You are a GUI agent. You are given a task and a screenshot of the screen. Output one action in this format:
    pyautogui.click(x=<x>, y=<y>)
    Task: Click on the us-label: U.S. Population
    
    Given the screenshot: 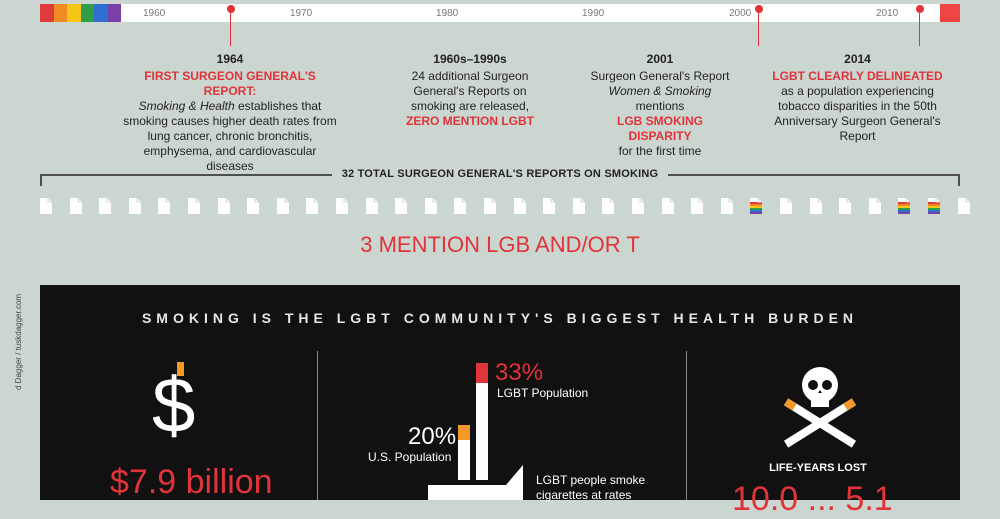 What is the action you would take?
    pyautogui.click(x=410, y=457)
    